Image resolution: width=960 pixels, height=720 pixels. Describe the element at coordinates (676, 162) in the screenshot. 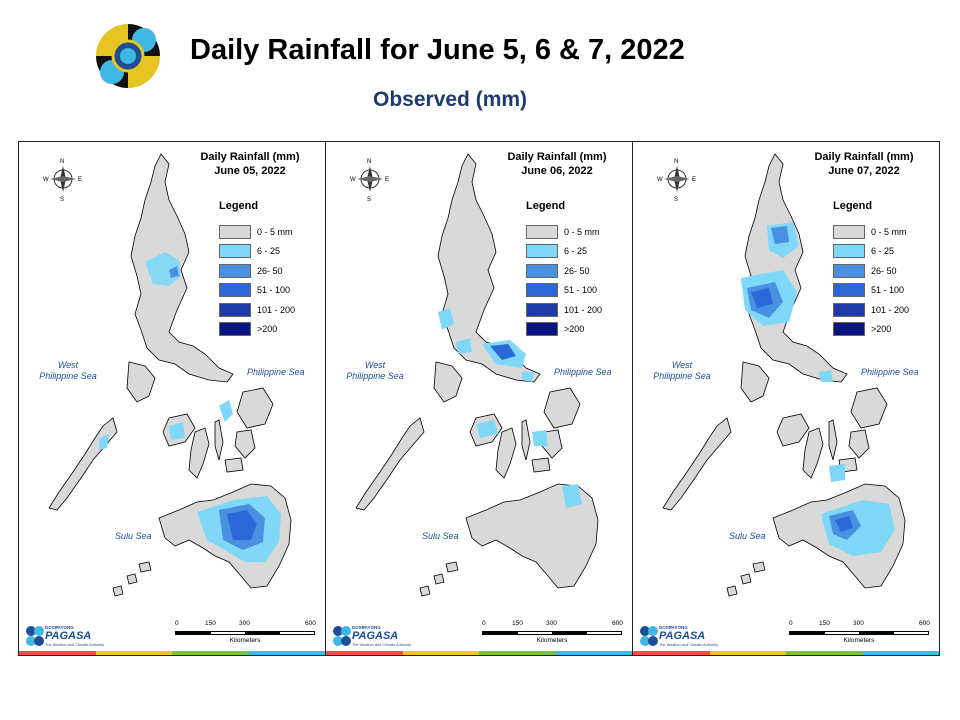

I see `compass-n-label: N` at that location.